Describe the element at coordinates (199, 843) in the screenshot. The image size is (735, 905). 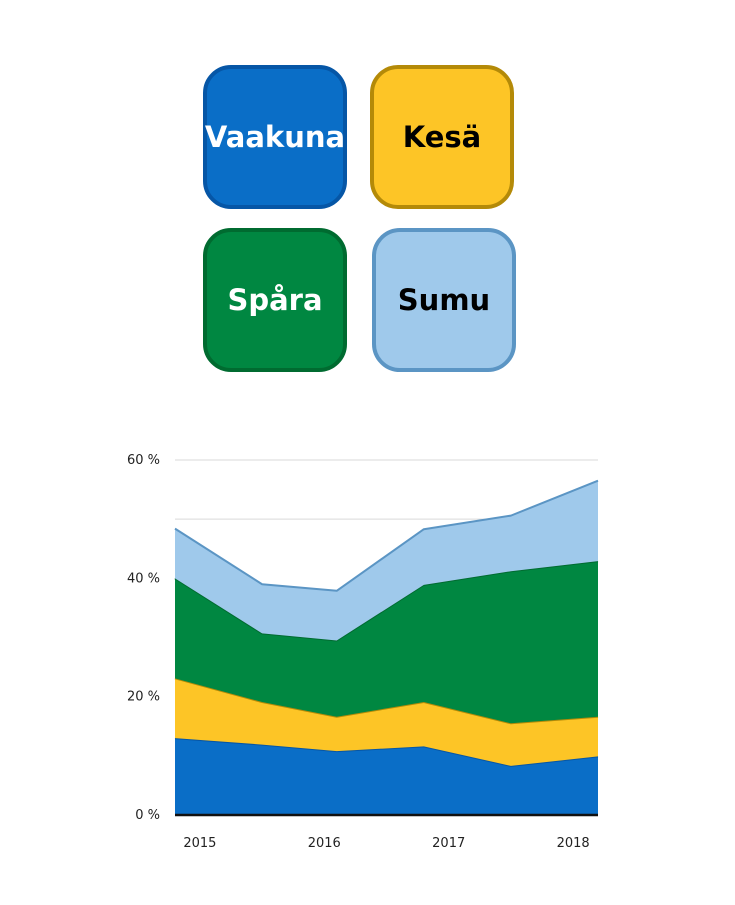
I see `x-tick-label: 2015` at that location.